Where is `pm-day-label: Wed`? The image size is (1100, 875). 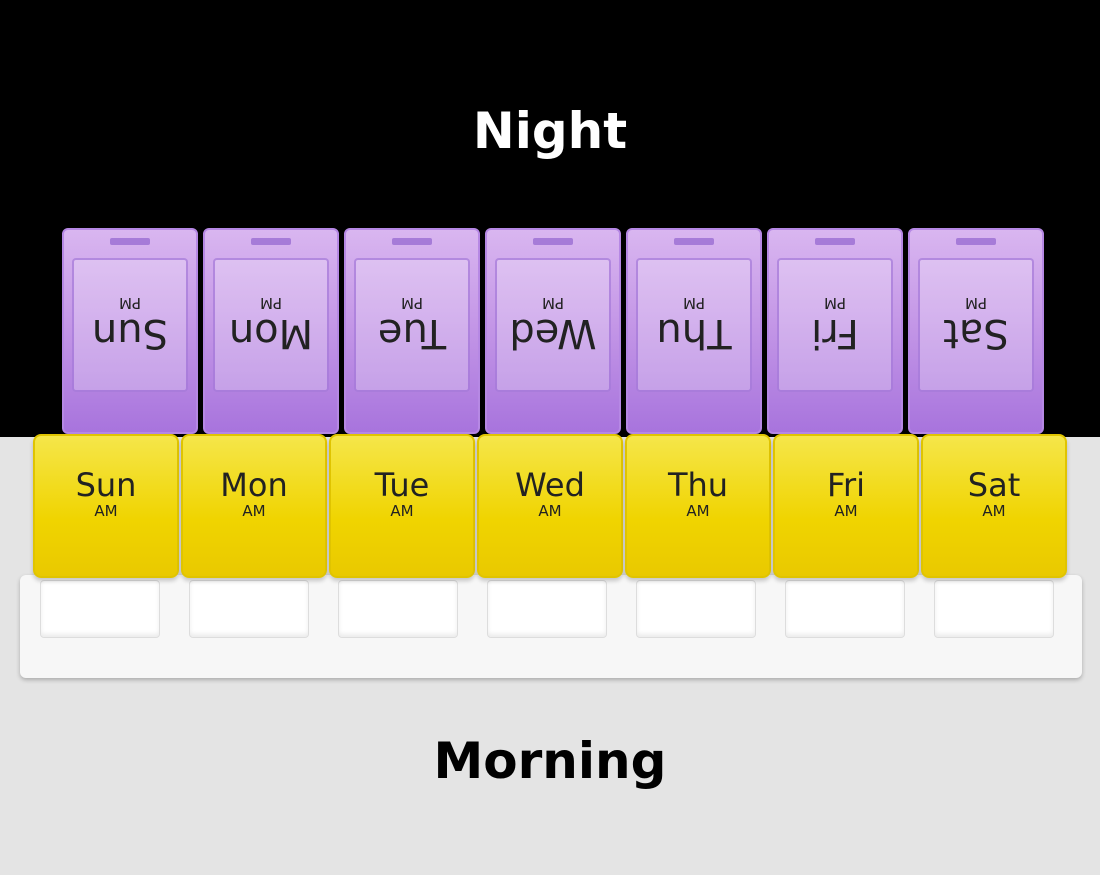 pm-day-label: Wed is located at coordinates (553, 333).